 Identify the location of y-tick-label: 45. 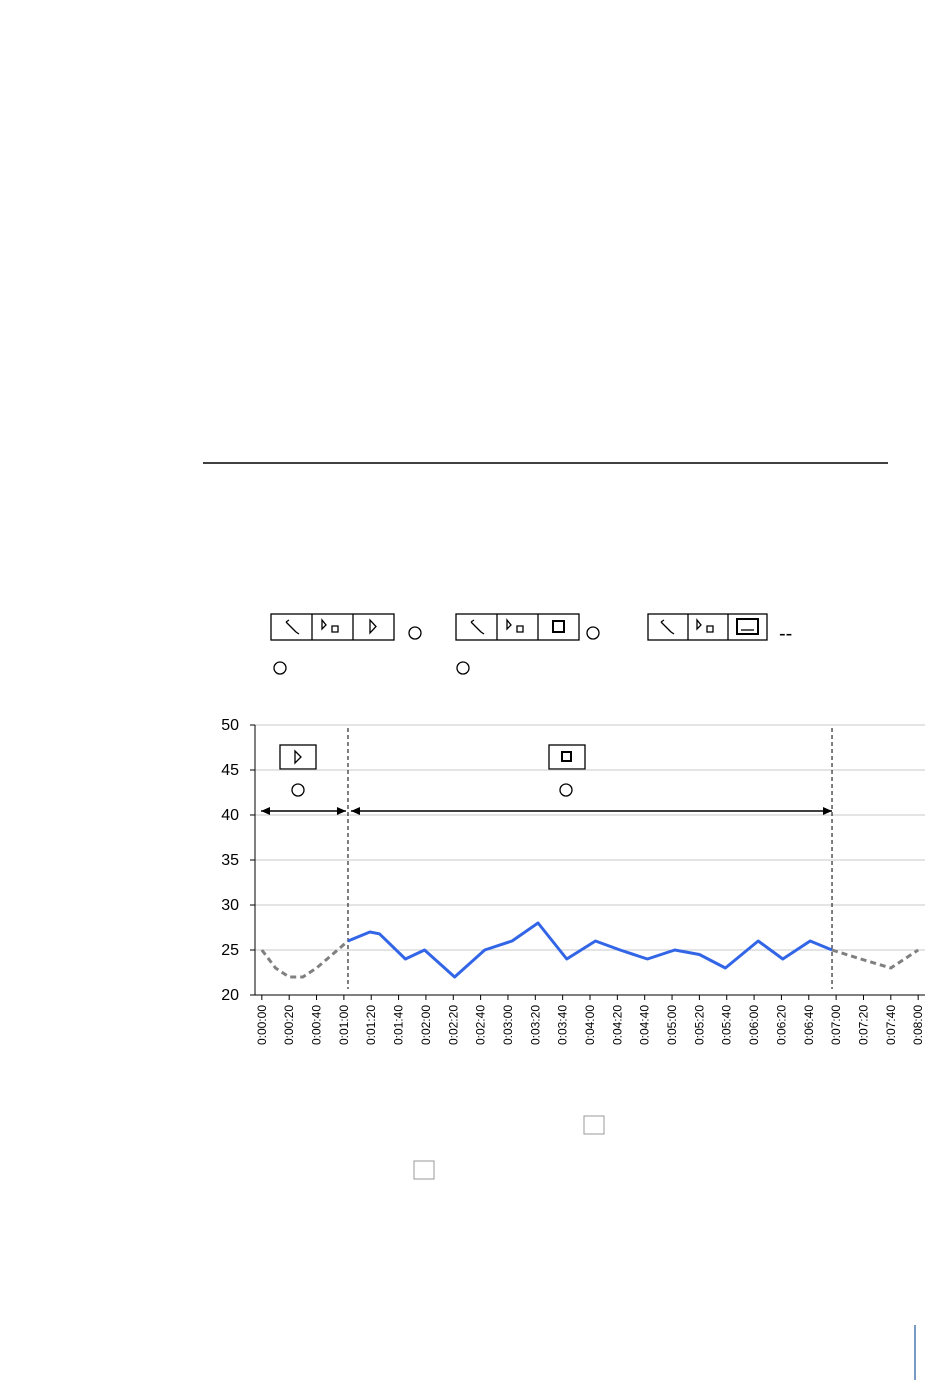
(230, 770).